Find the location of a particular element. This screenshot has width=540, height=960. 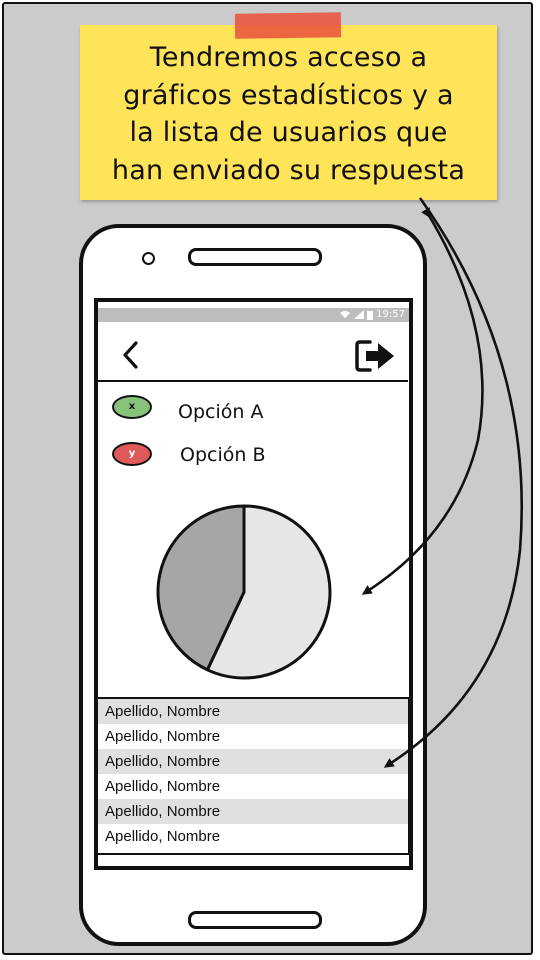

note-line-2: gráficos estadísticos y a is located at coordinates (288, 95).